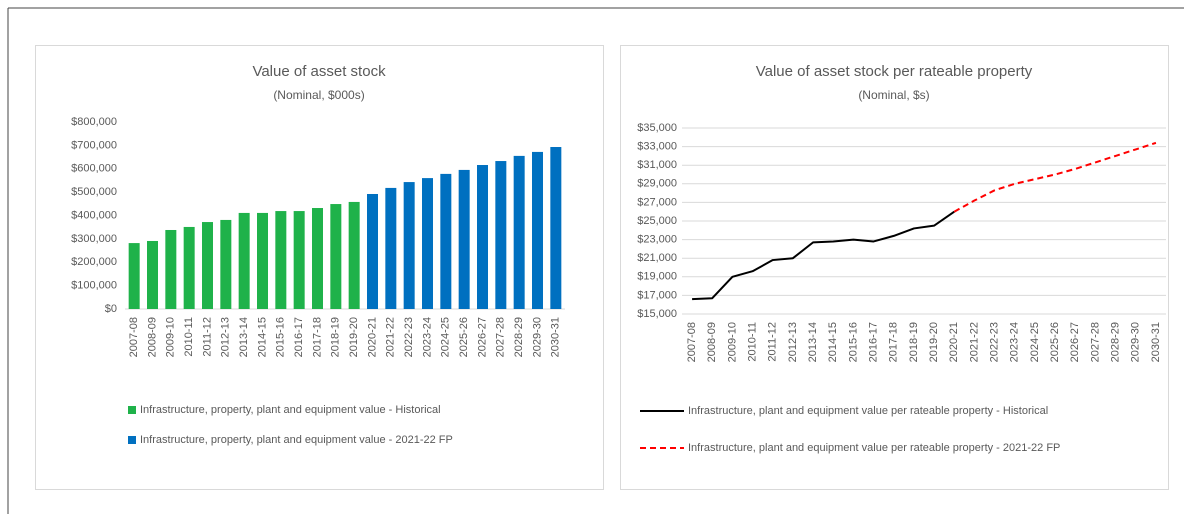  What do you see at coordinates (1075, 342) in the screenshot?
I see `x-tick-label: 2026-27` at bounding box center [1075, 342].